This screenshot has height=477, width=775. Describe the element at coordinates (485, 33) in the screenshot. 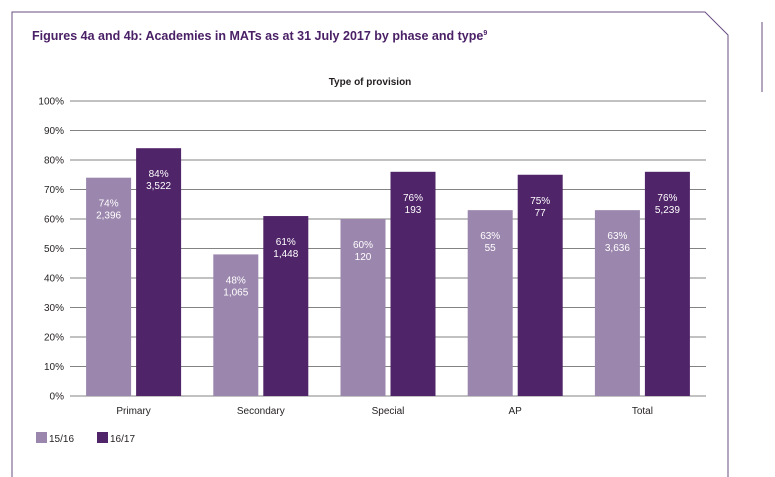

I see `footnote-marker: 9` at that location.